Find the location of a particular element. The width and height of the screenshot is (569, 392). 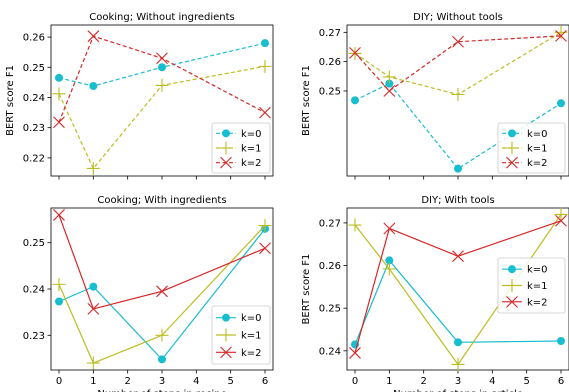

x-tick-label: 1 is located at coordinates (93, 381).